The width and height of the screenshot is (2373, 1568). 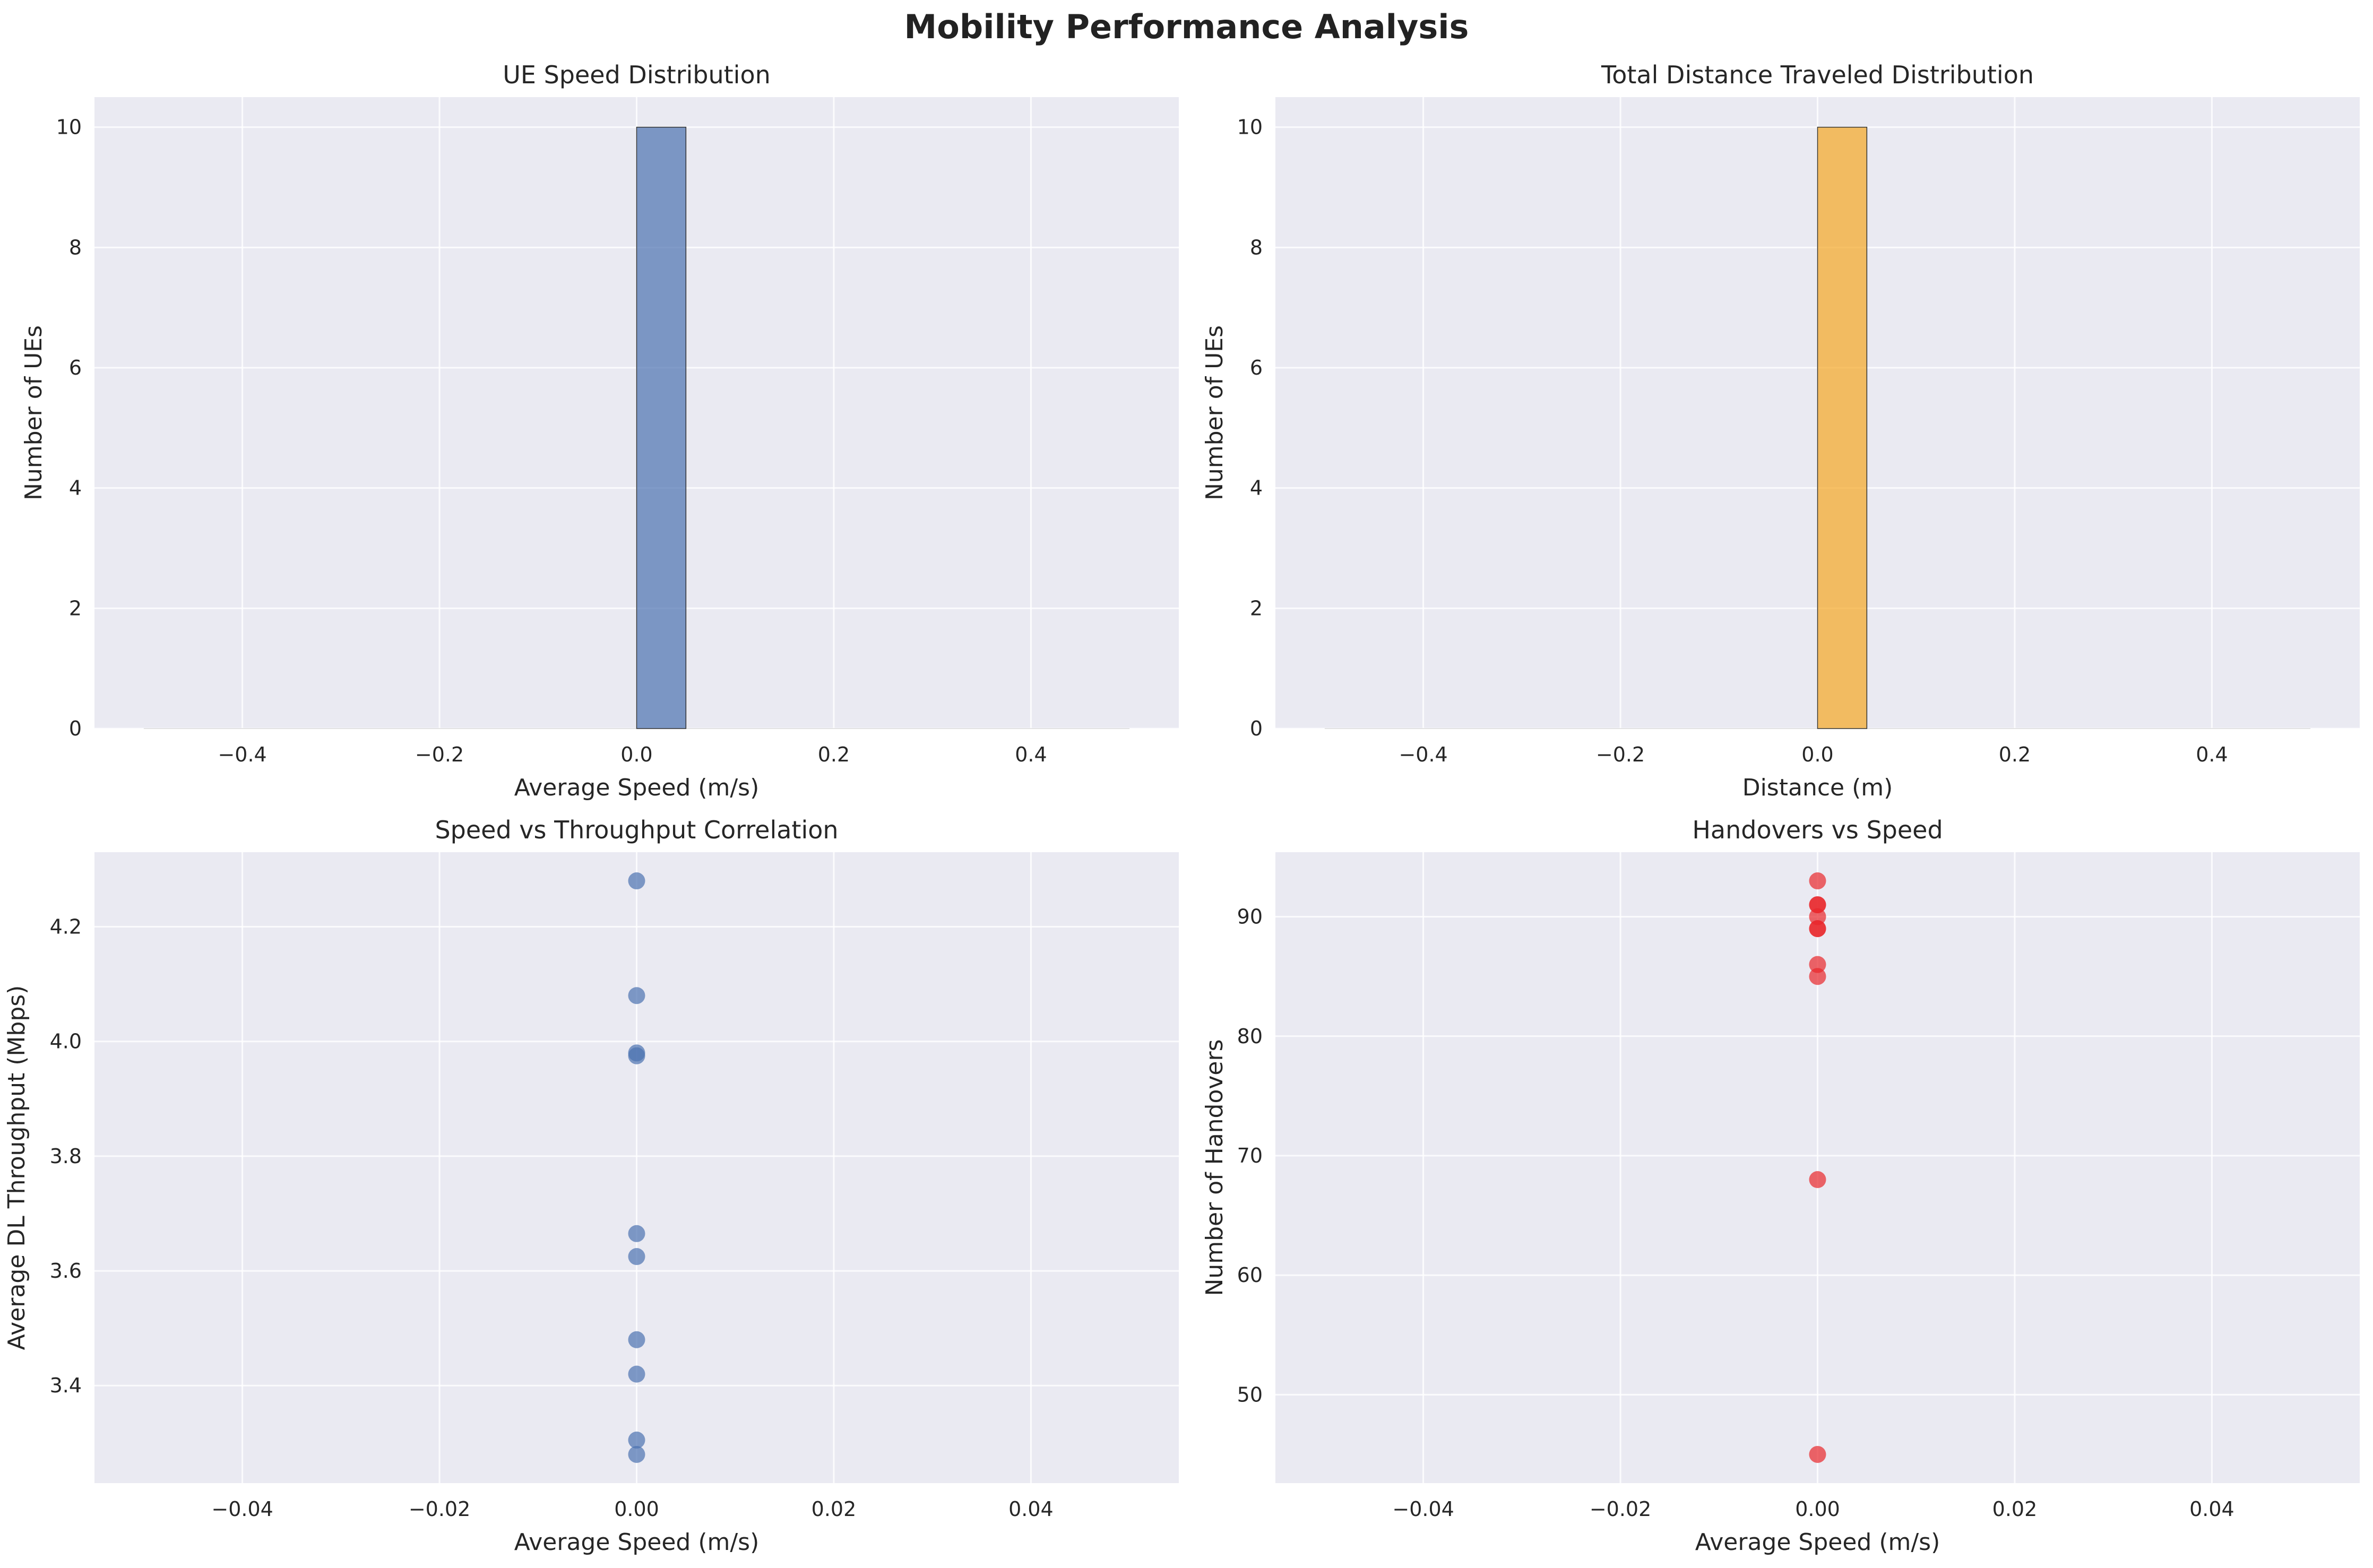 What do you see at coordinates (66, 1385) in the screenshot?
I see `y-tick-label: 3.4` at bounding box center [66, 1385].